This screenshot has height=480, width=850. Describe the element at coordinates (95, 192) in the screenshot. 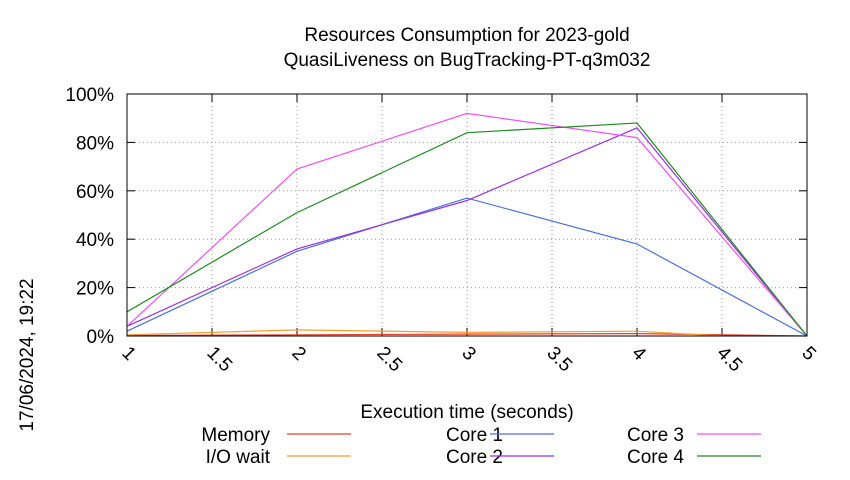

I see `y-tick-label: 60%` at that location.